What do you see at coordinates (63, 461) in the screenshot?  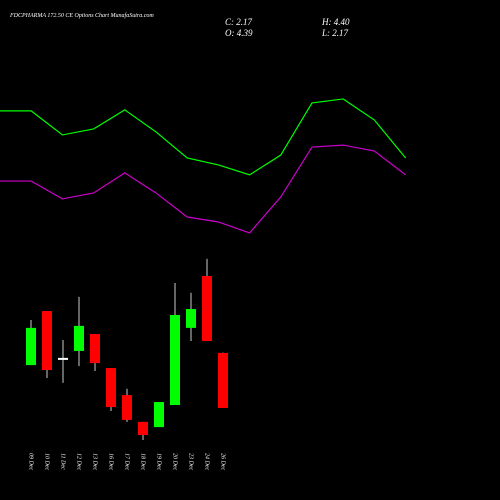 I see `x-tick-label: 11 Dec` at bounding box center [63, 461].